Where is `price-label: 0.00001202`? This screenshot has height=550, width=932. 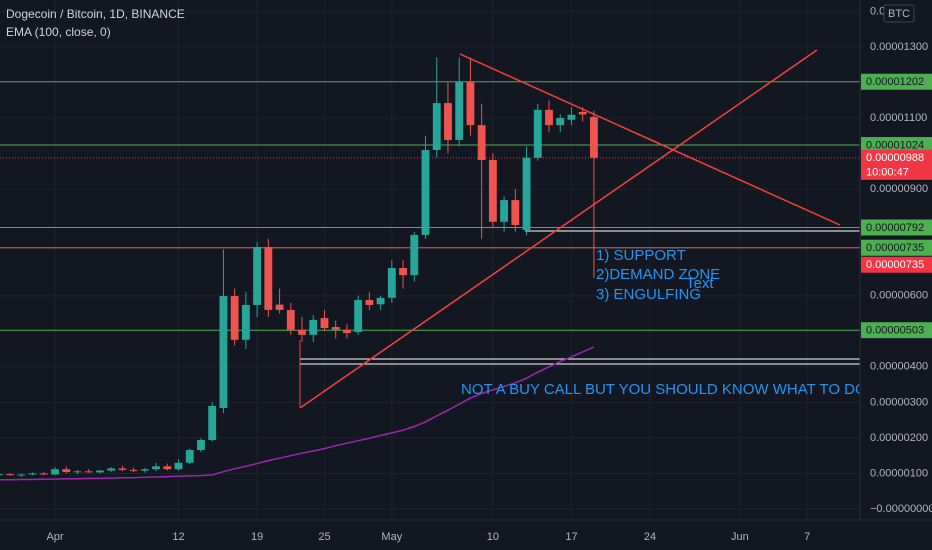 price-label: 0.00001202 is located at coordinates (895, 82).